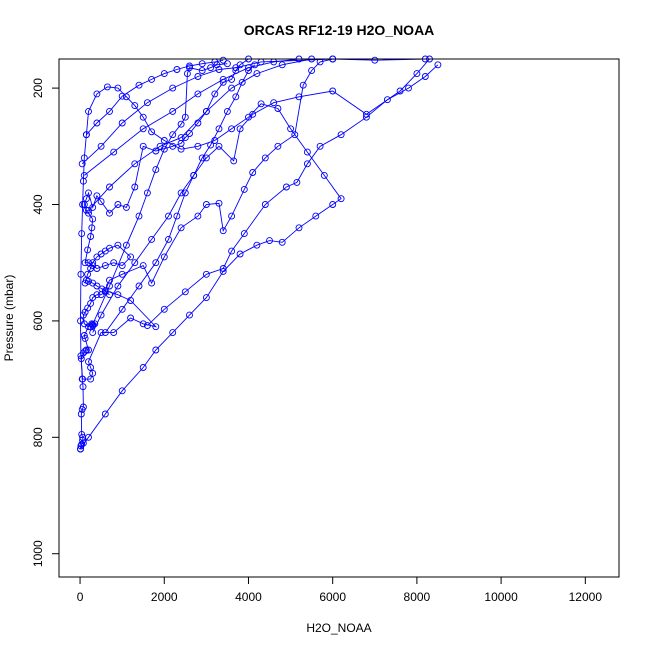  I want to click on y-axis: 200 400 600 800 1000, so click(45, 322).